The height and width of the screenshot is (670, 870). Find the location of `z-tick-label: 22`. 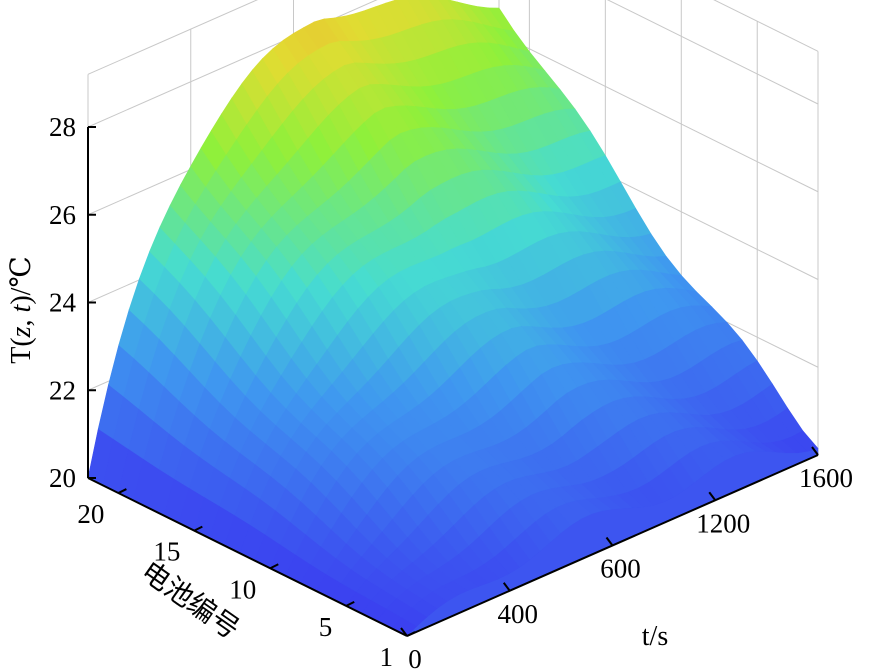

z-tick-label: 22 is located at coordinates (62, 390).